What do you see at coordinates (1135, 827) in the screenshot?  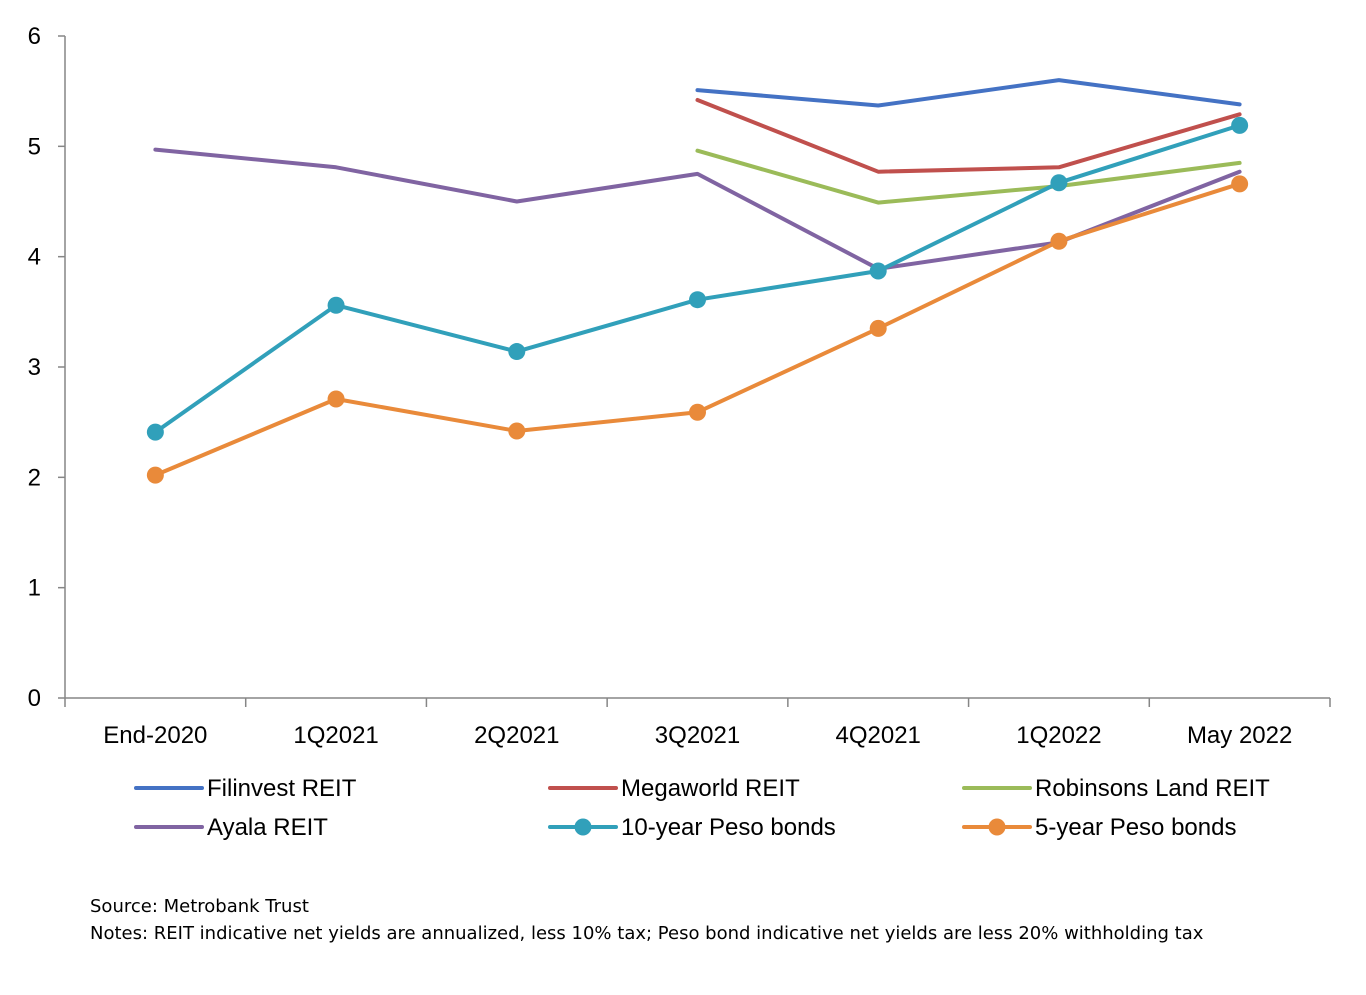 I see `legend-label: 5-year Peso bonds` at bounding box center [1135, 827].